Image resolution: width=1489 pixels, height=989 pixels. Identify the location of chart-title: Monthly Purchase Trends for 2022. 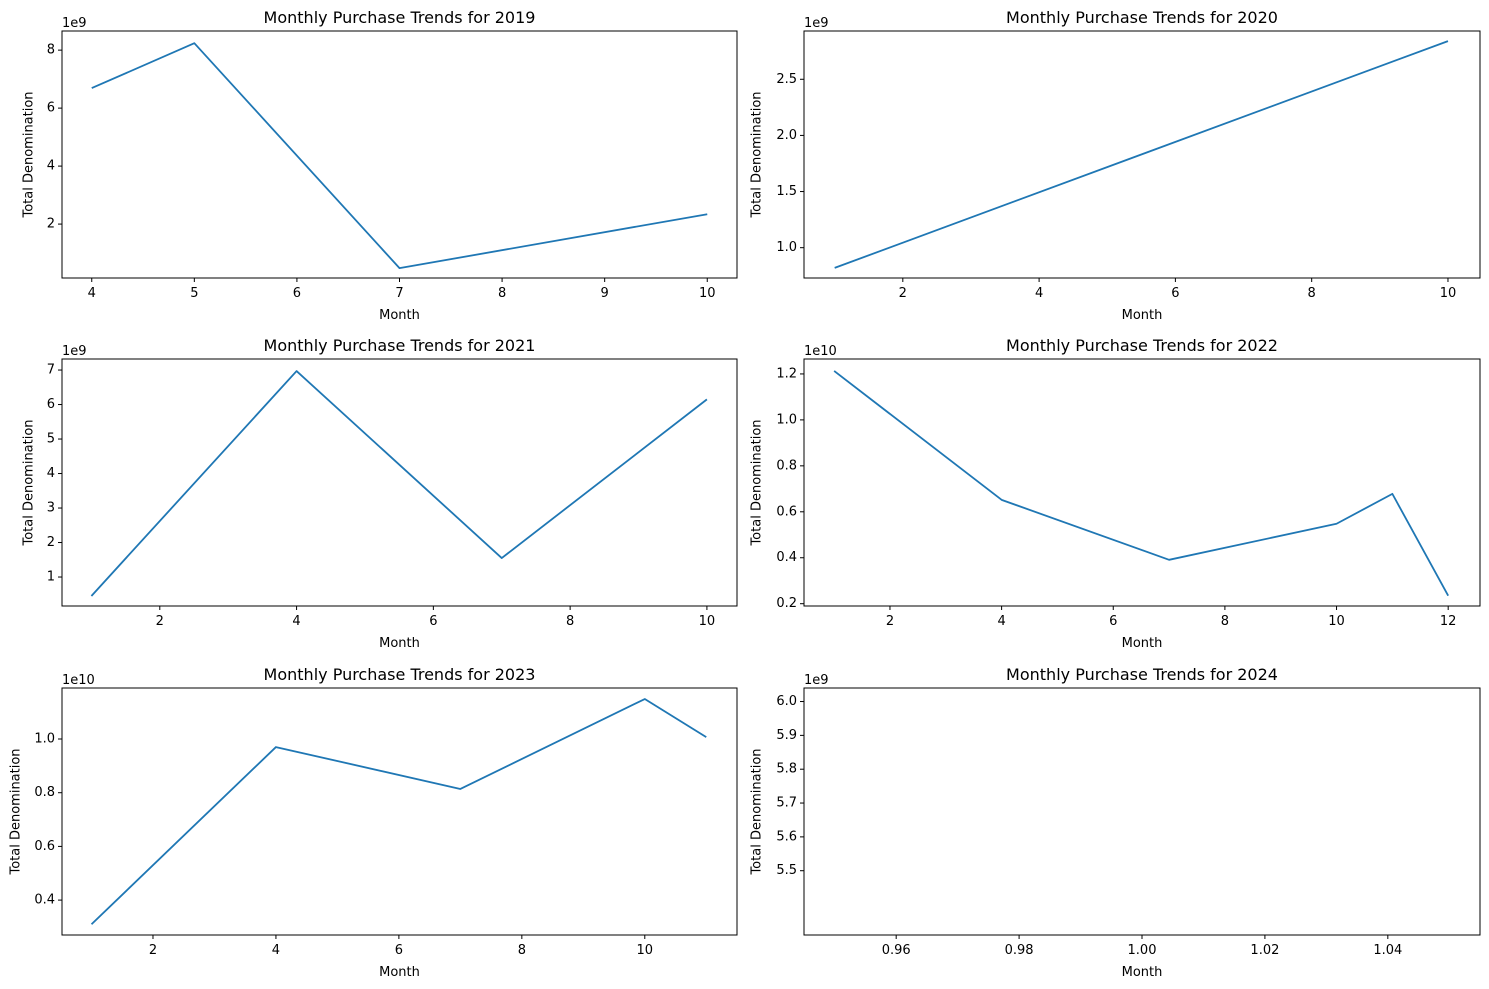
(1142, 345).